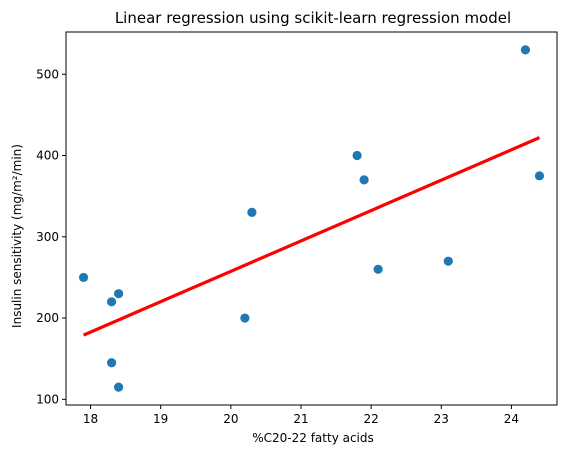 This screenshot has width=571, height=455. Describe the element at coordinates (370, 419) in the screenshot. I see `x-tick-label: 22` at that location.